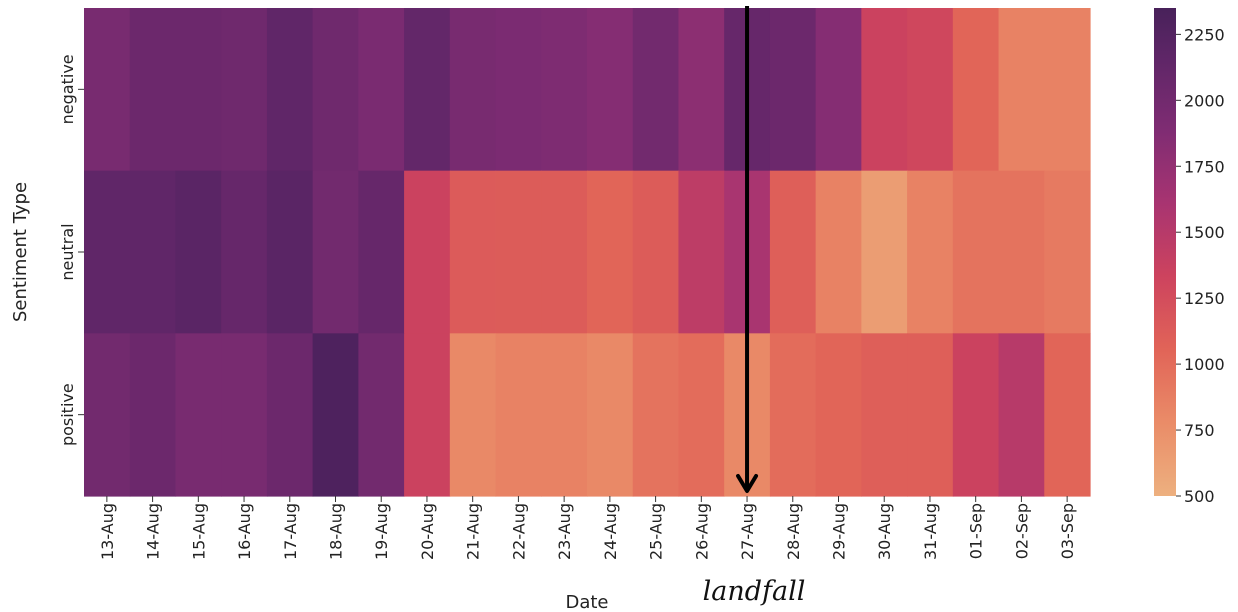 This screenshot has width=1238, height=612. Describe the element at coordinates (656, 531) in the screenshot. I see `x-tick-label: 25-Aug` at that location.